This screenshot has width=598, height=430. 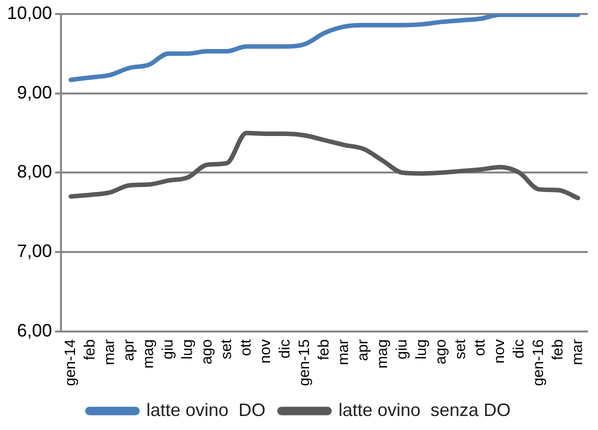 What do you see at coordinates (206, 410) in the screenshot?
I see `legend-label: latte ovino DO` at bounding box center [206, 410].